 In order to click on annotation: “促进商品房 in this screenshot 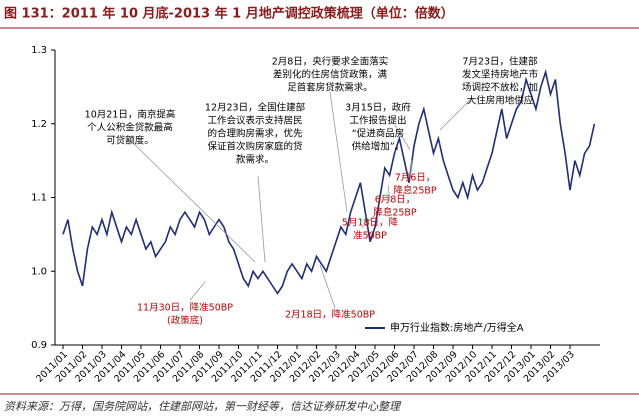, I will do `click(378, 134)`.